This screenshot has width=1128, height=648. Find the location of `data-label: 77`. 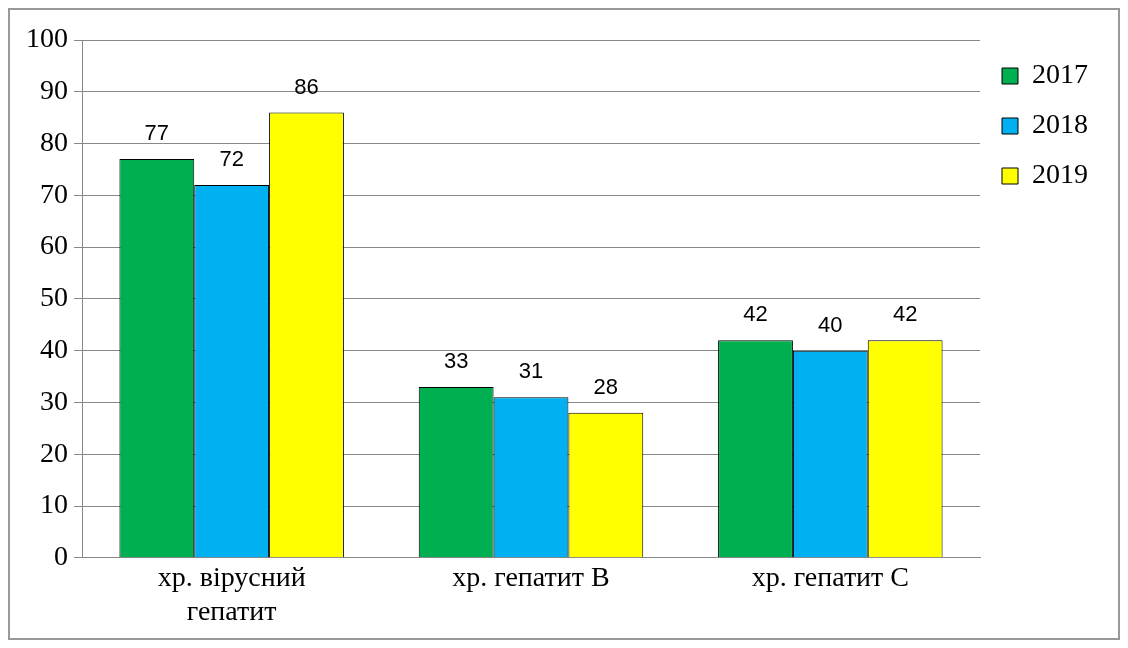

data-label: 77 is located at coordinates (157, 133).